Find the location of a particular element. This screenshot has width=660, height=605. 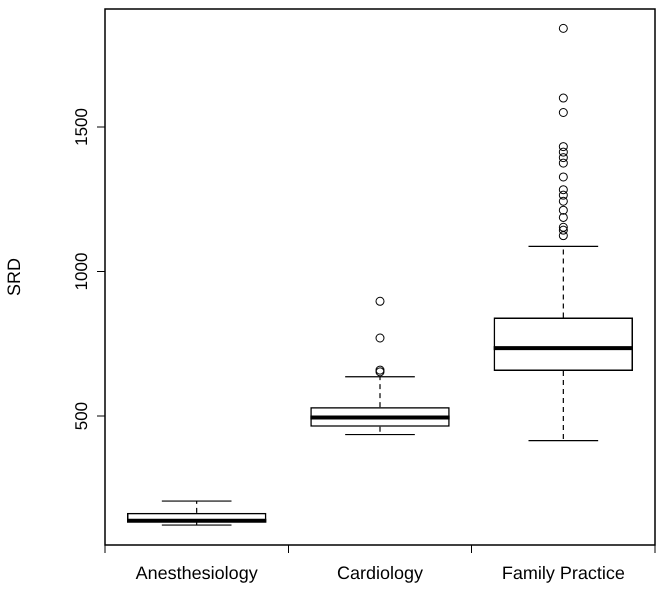

y-tick-label: 500 is located at coordinates (82, 416).